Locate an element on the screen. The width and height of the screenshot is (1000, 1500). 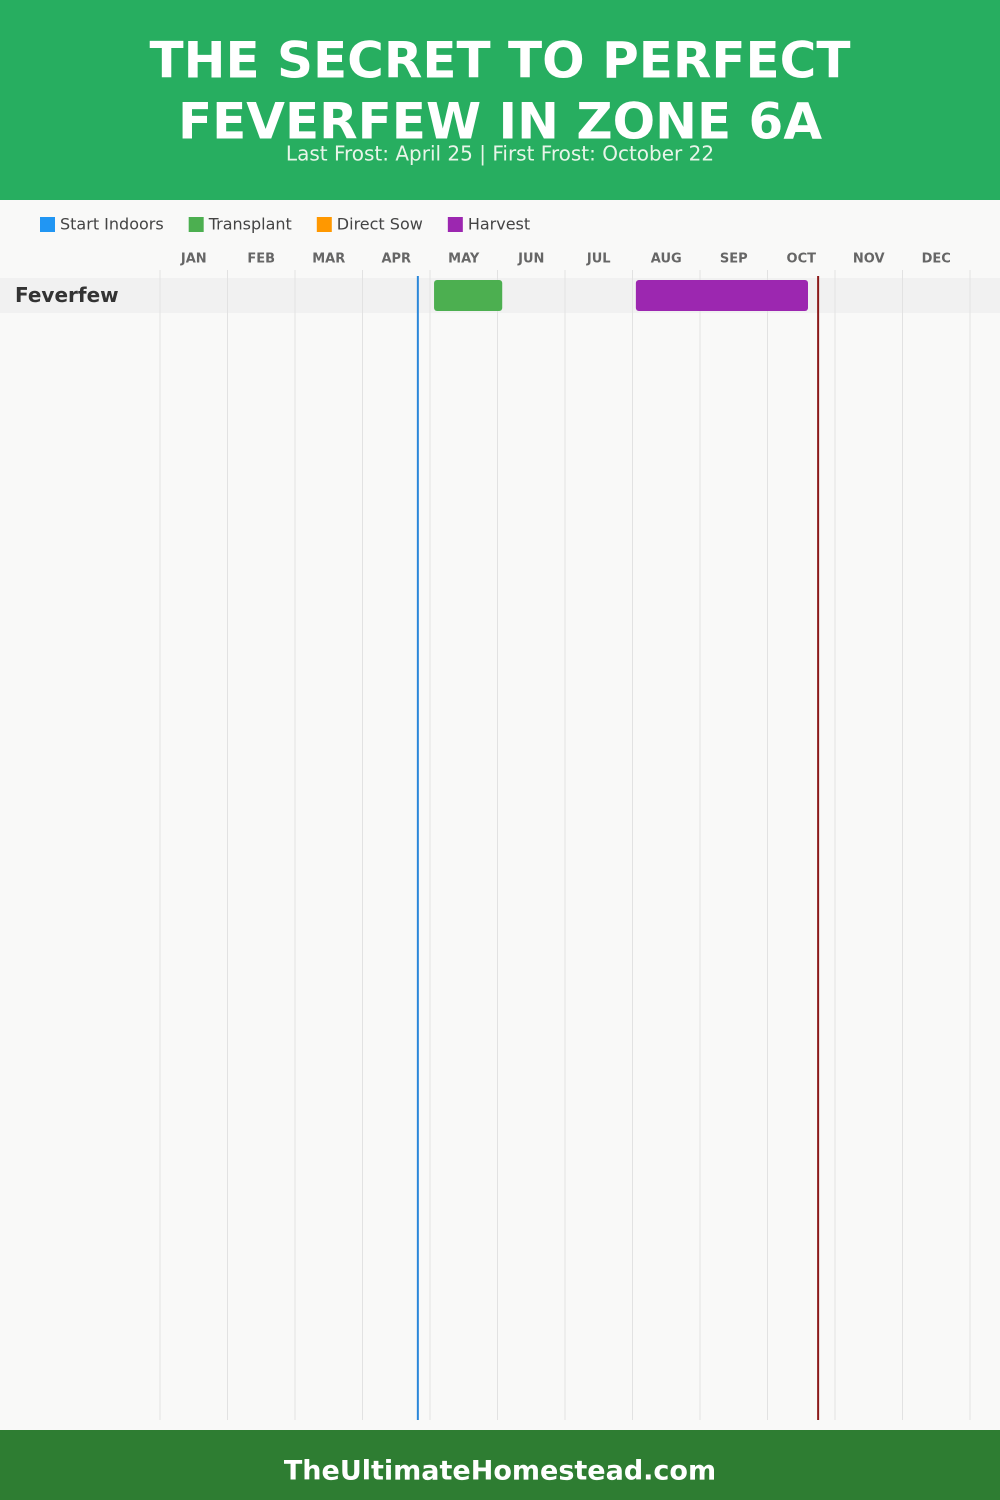
month-label: DEC is located at coordinates (936, 259).